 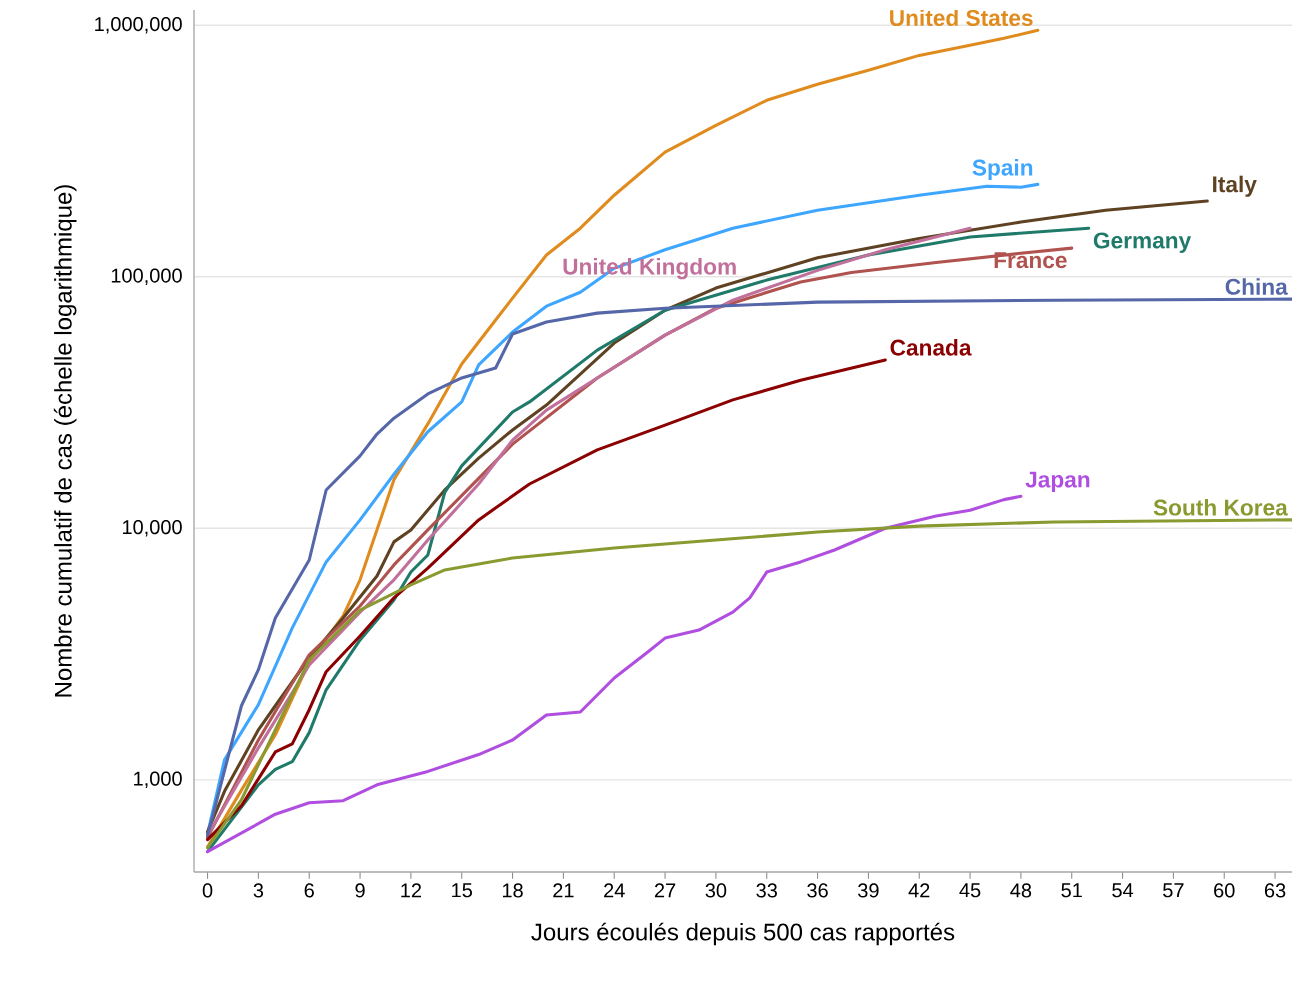 What do you see at coordinates (766, 890) in the screenshot?
I see `x-tick-label: 33` at bounding box center [766, 890].